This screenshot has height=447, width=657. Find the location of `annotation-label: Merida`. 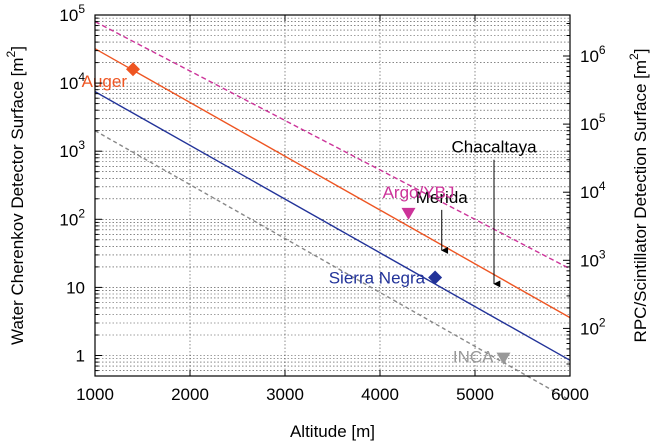

annotation-label: Merida is located at coordinates (442, 197).